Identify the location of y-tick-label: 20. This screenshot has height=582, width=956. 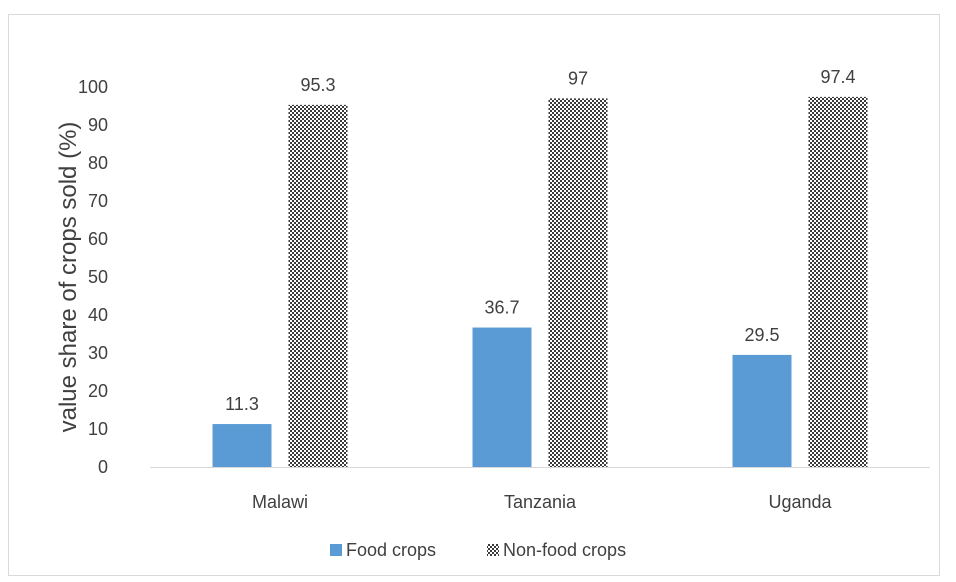
(98, 391).